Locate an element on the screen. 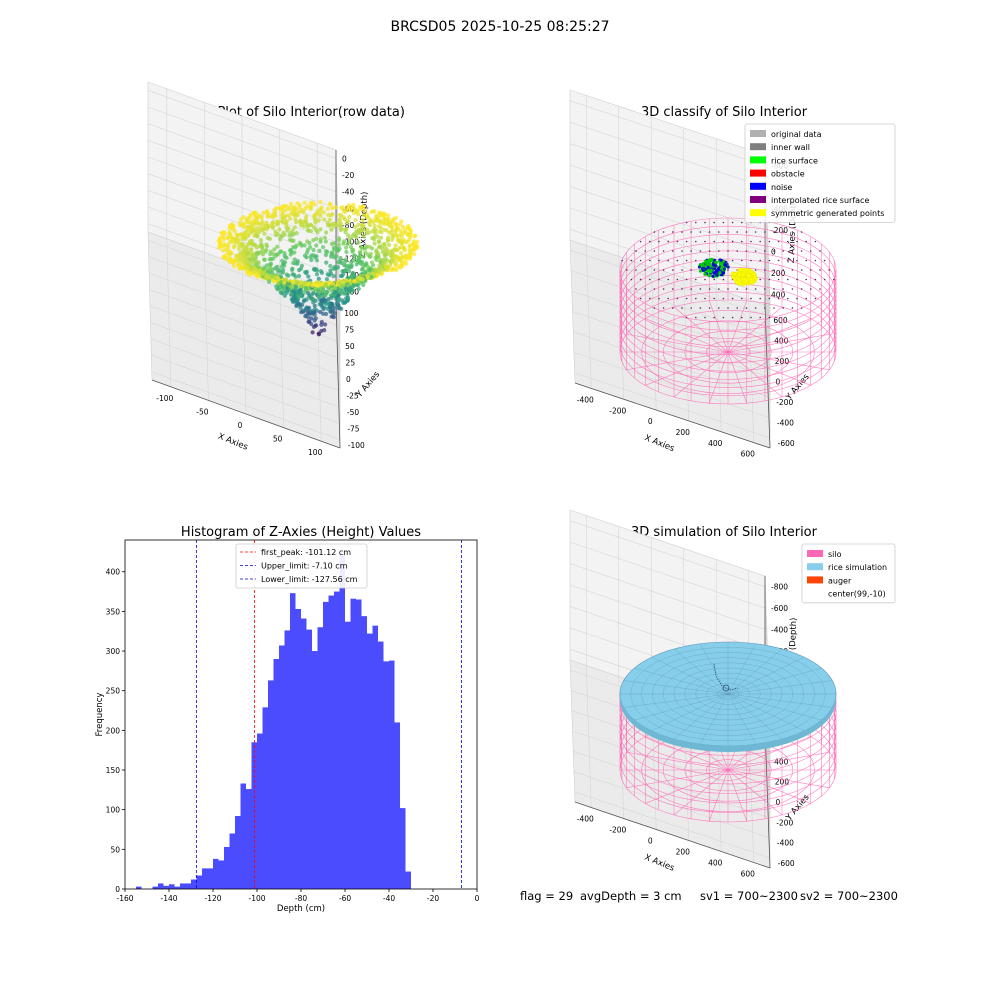 Image resolution: width=1000 pixels, height=1000 pixels. p3-y-tick-label: 400 is located at coordinates (113, 572).